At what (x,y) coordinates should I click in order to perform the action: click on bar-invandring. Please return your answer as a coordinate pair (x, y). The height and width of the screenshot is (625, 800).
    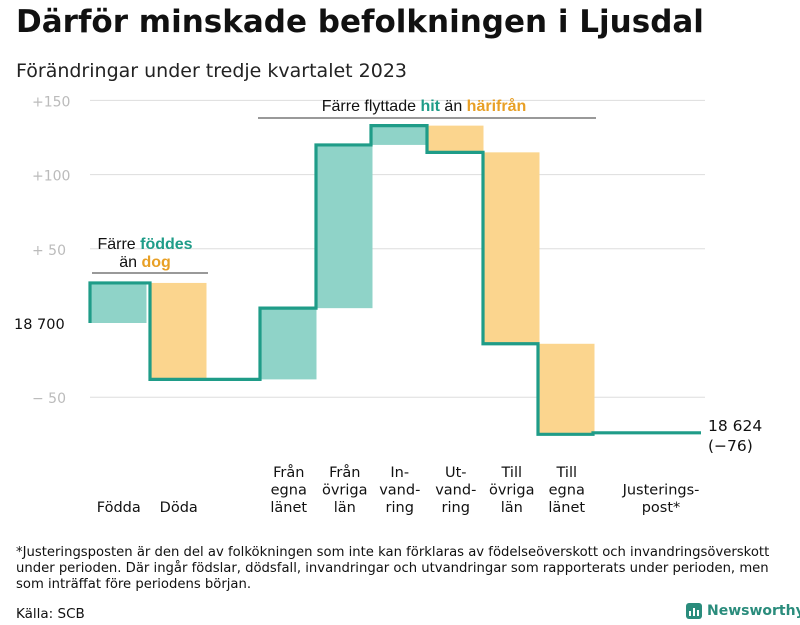
    Looking at the image, I should click on (400, 135).